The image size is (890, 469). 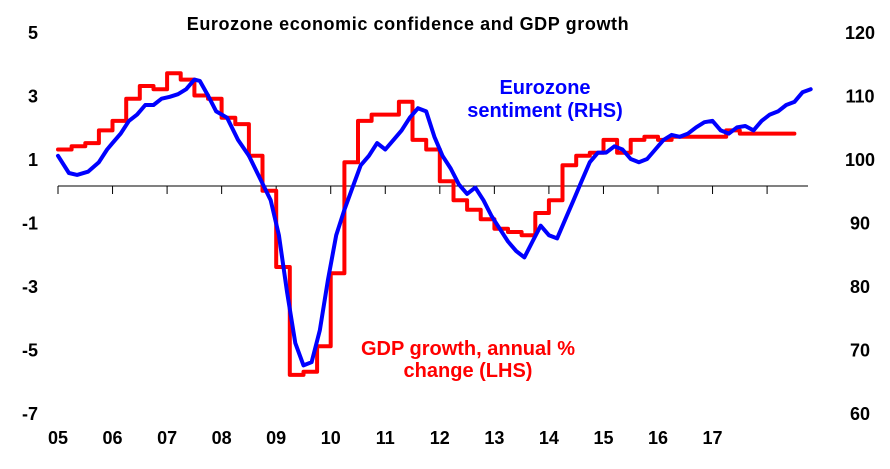 I want to click on left-axis-tick-label: 3, so click(x=33, y=97).